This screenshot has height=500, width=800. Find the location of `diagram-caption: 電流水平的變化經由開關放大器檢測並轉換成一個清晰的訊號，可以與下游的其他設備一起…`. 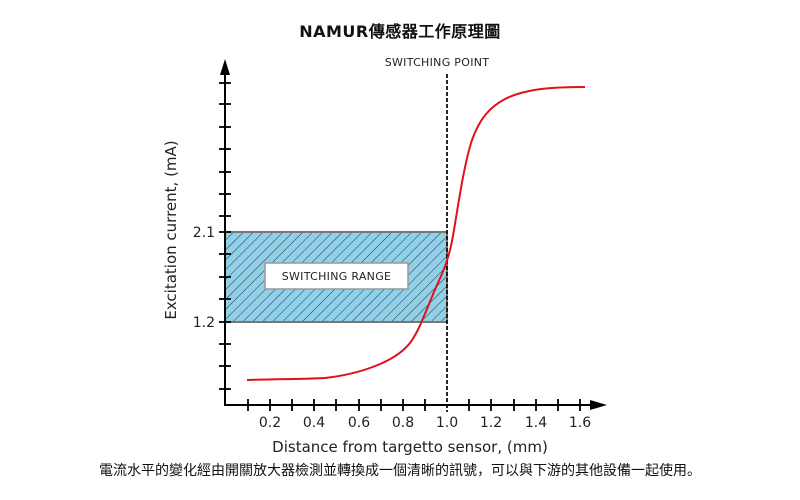

diagram-caption: 電流水平的變化經由開關放大器檢測並轉換成一個清晰的訊號，可以與下游的其他設備一起… is located at coordinates (400, 471).